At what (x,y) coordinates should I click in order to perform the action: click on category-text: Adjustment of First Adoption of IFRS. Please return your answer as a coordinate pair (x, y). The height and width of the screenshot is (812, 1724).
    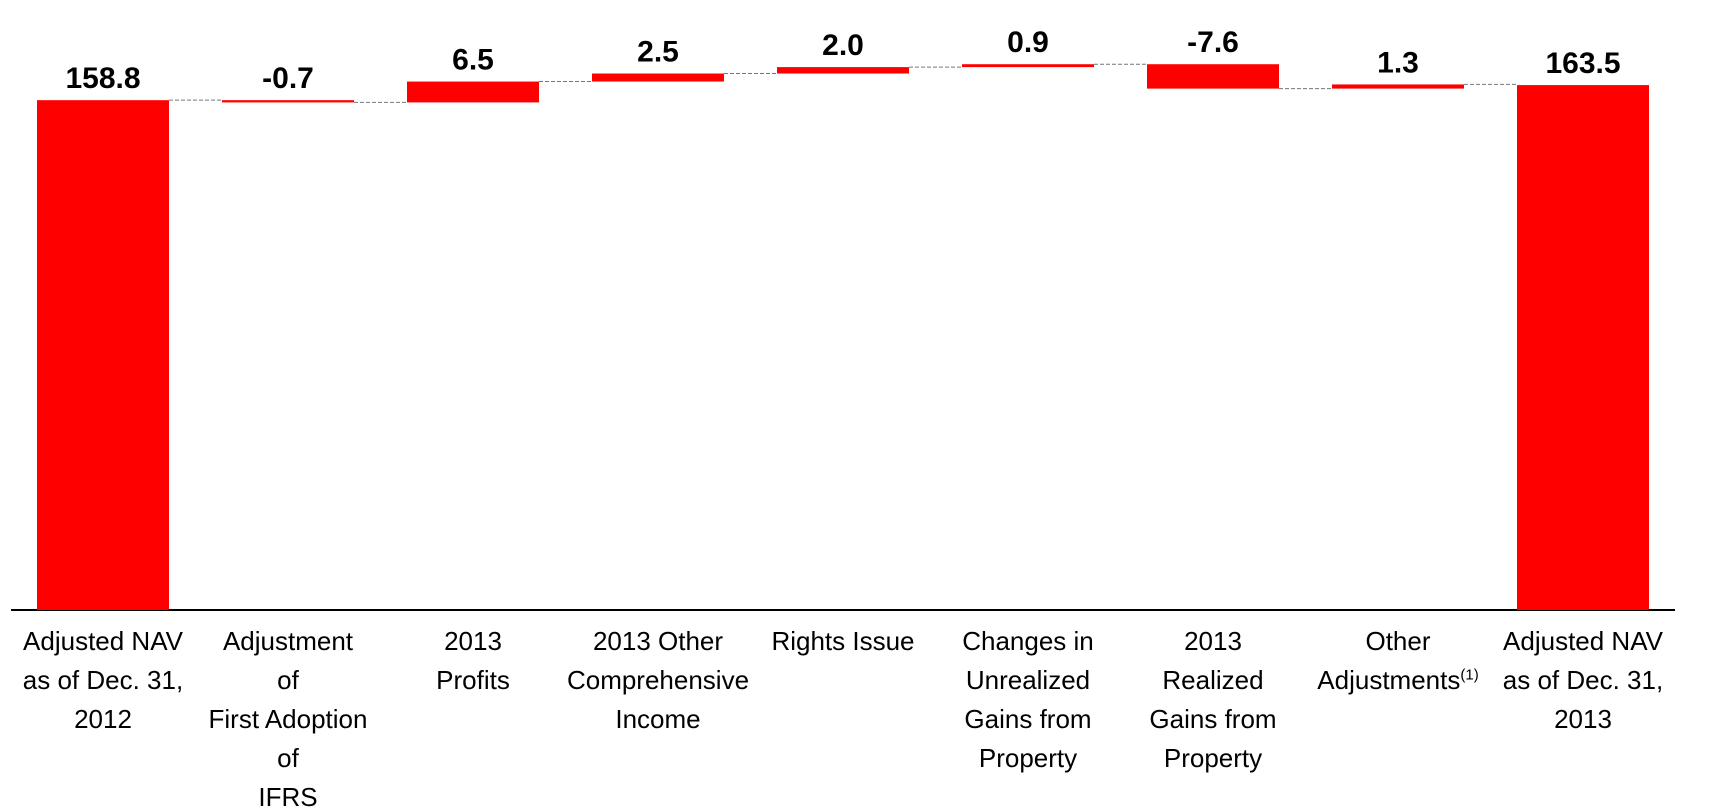
    Looking at the image, I should click on (288, 719).